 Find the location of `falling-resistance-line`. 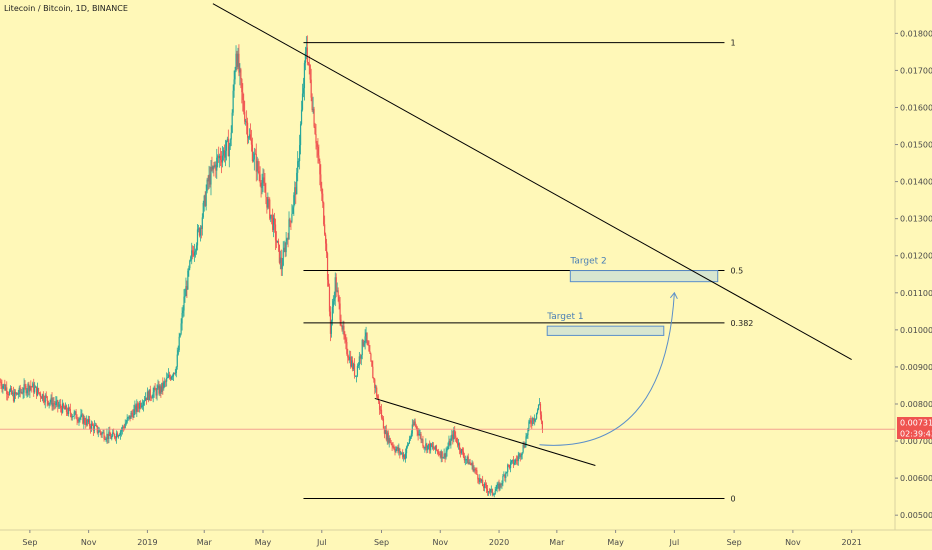

falling-resistance-line is located at coordinates (485, 431).